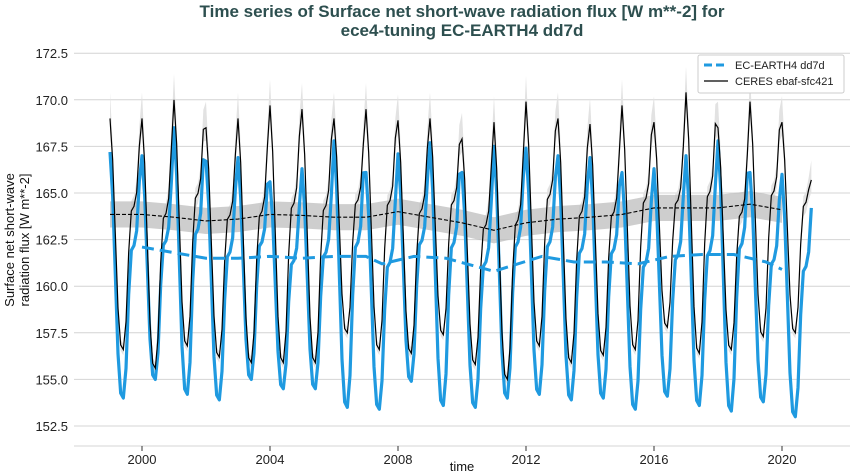 The width and height of the screenshot is (850, 474). I want to click on legend-label-ceres: CERES ebaf-sfc421, so click(784, 82).